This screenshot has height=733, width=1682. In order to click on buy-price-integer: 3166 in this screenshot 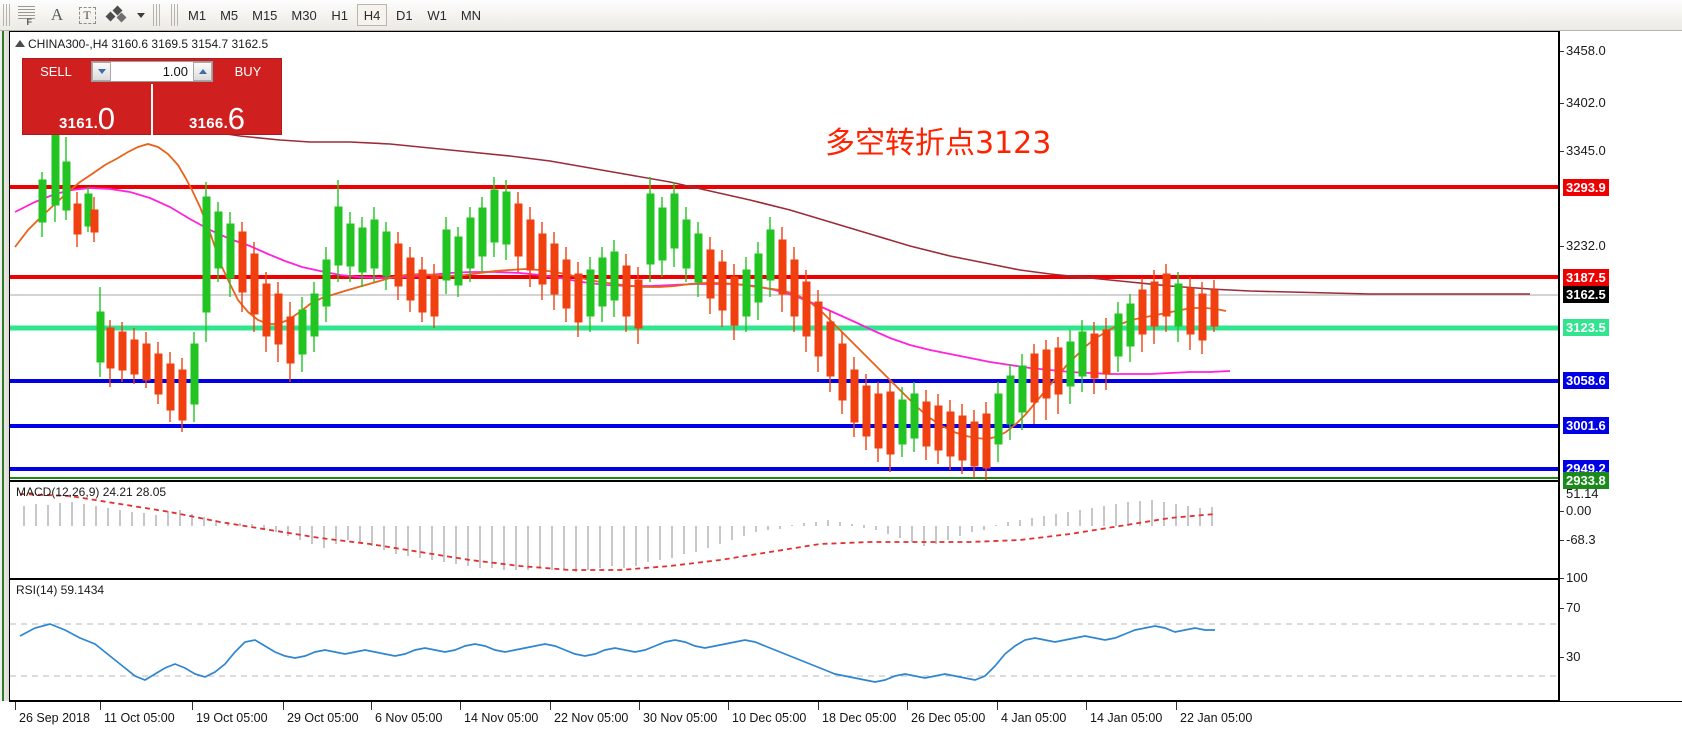, I will do `click(206, 123)`.